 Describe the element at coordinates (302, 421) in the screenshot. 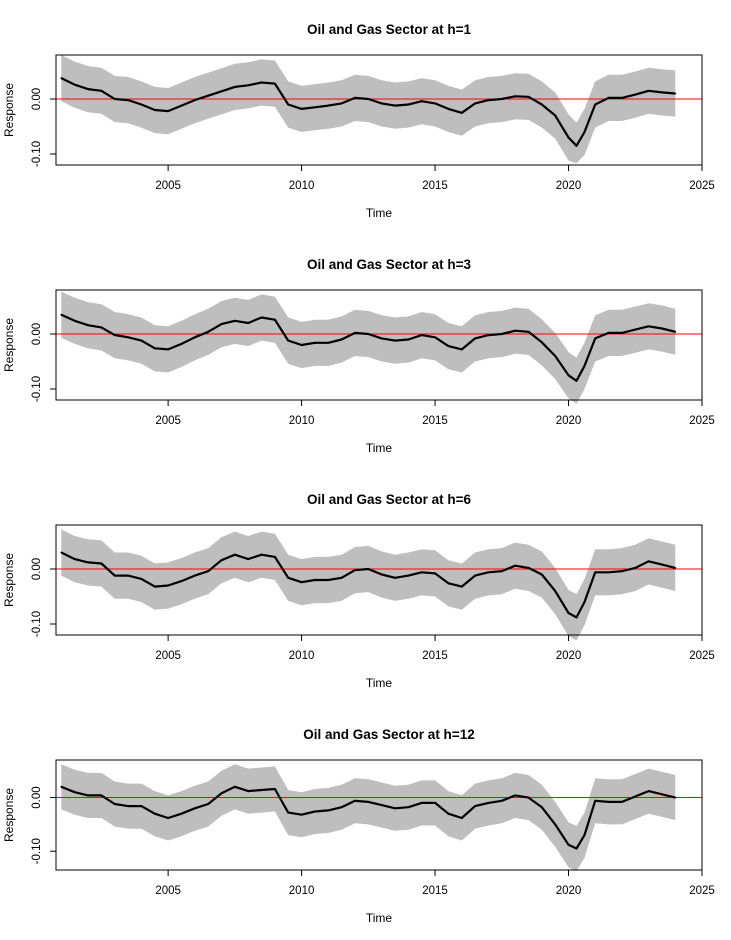

I see `x-tick-label: 2010` at that location.